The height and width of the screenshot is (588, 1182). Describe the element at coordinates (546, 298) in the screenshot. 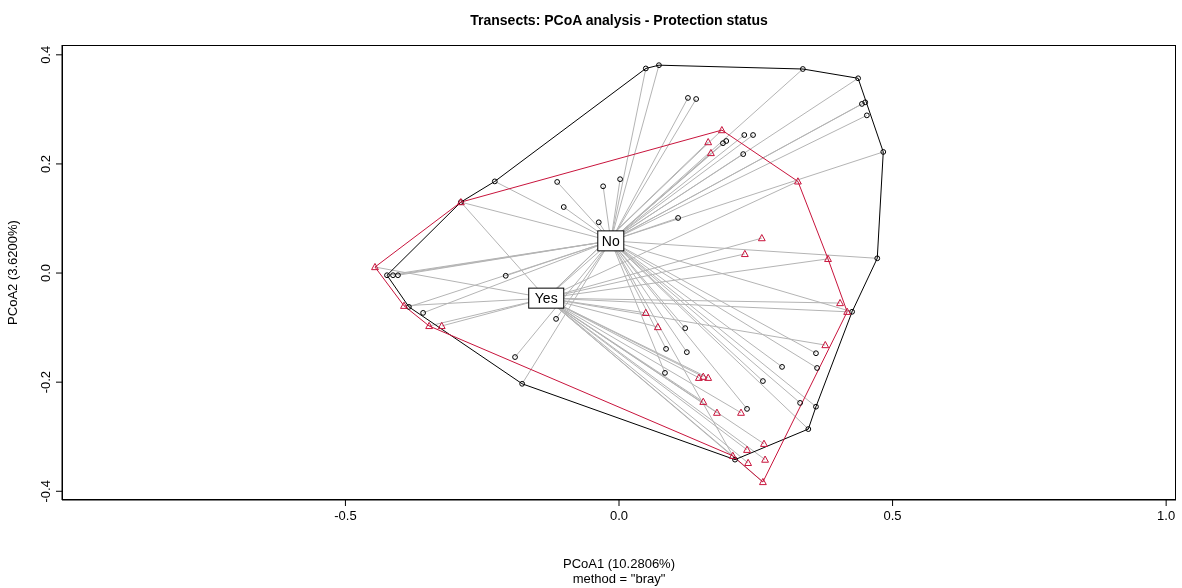

I see `annotation: Yes` at that location.